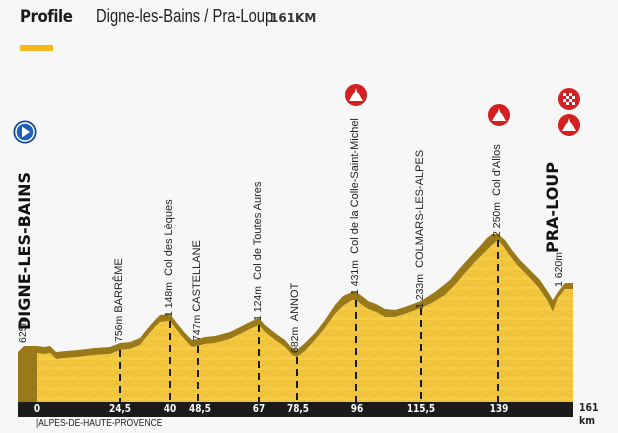  What do you see at coordinates (169, 237) in the screenshot?
I see `place-name: Col des Lèques` at bounding box center [169, 237].